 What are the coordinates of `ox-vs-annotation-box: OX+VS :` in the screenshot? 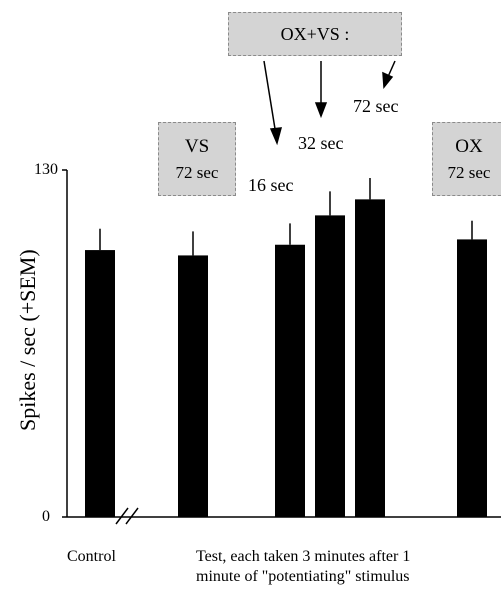 It's located at (315, 34).